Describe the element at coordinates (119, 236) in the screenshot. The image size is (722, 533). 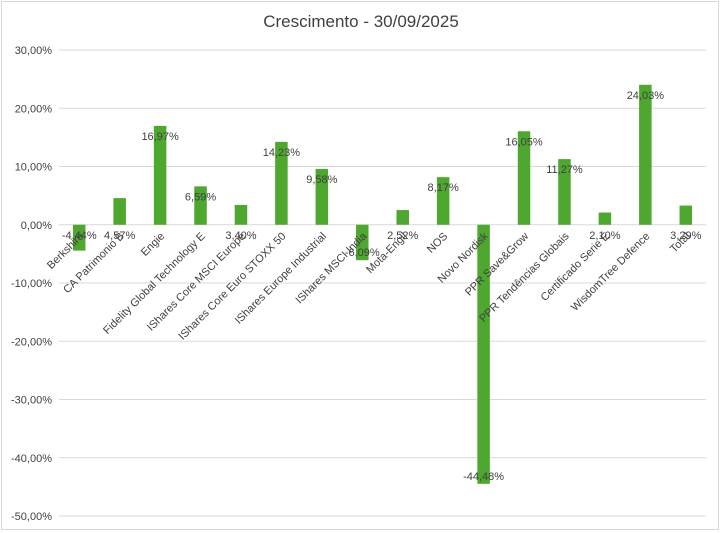
I see `data-label: 4,57%` at that location.